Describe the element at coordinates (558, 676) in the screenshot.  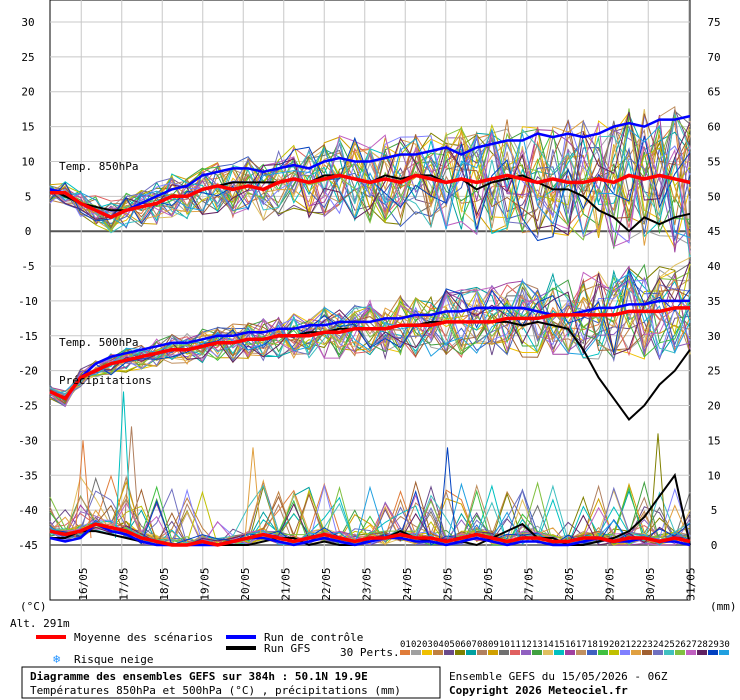
I see `run-info: Ensemble GEFS du 15/05/2026 - 06Z` at that location.